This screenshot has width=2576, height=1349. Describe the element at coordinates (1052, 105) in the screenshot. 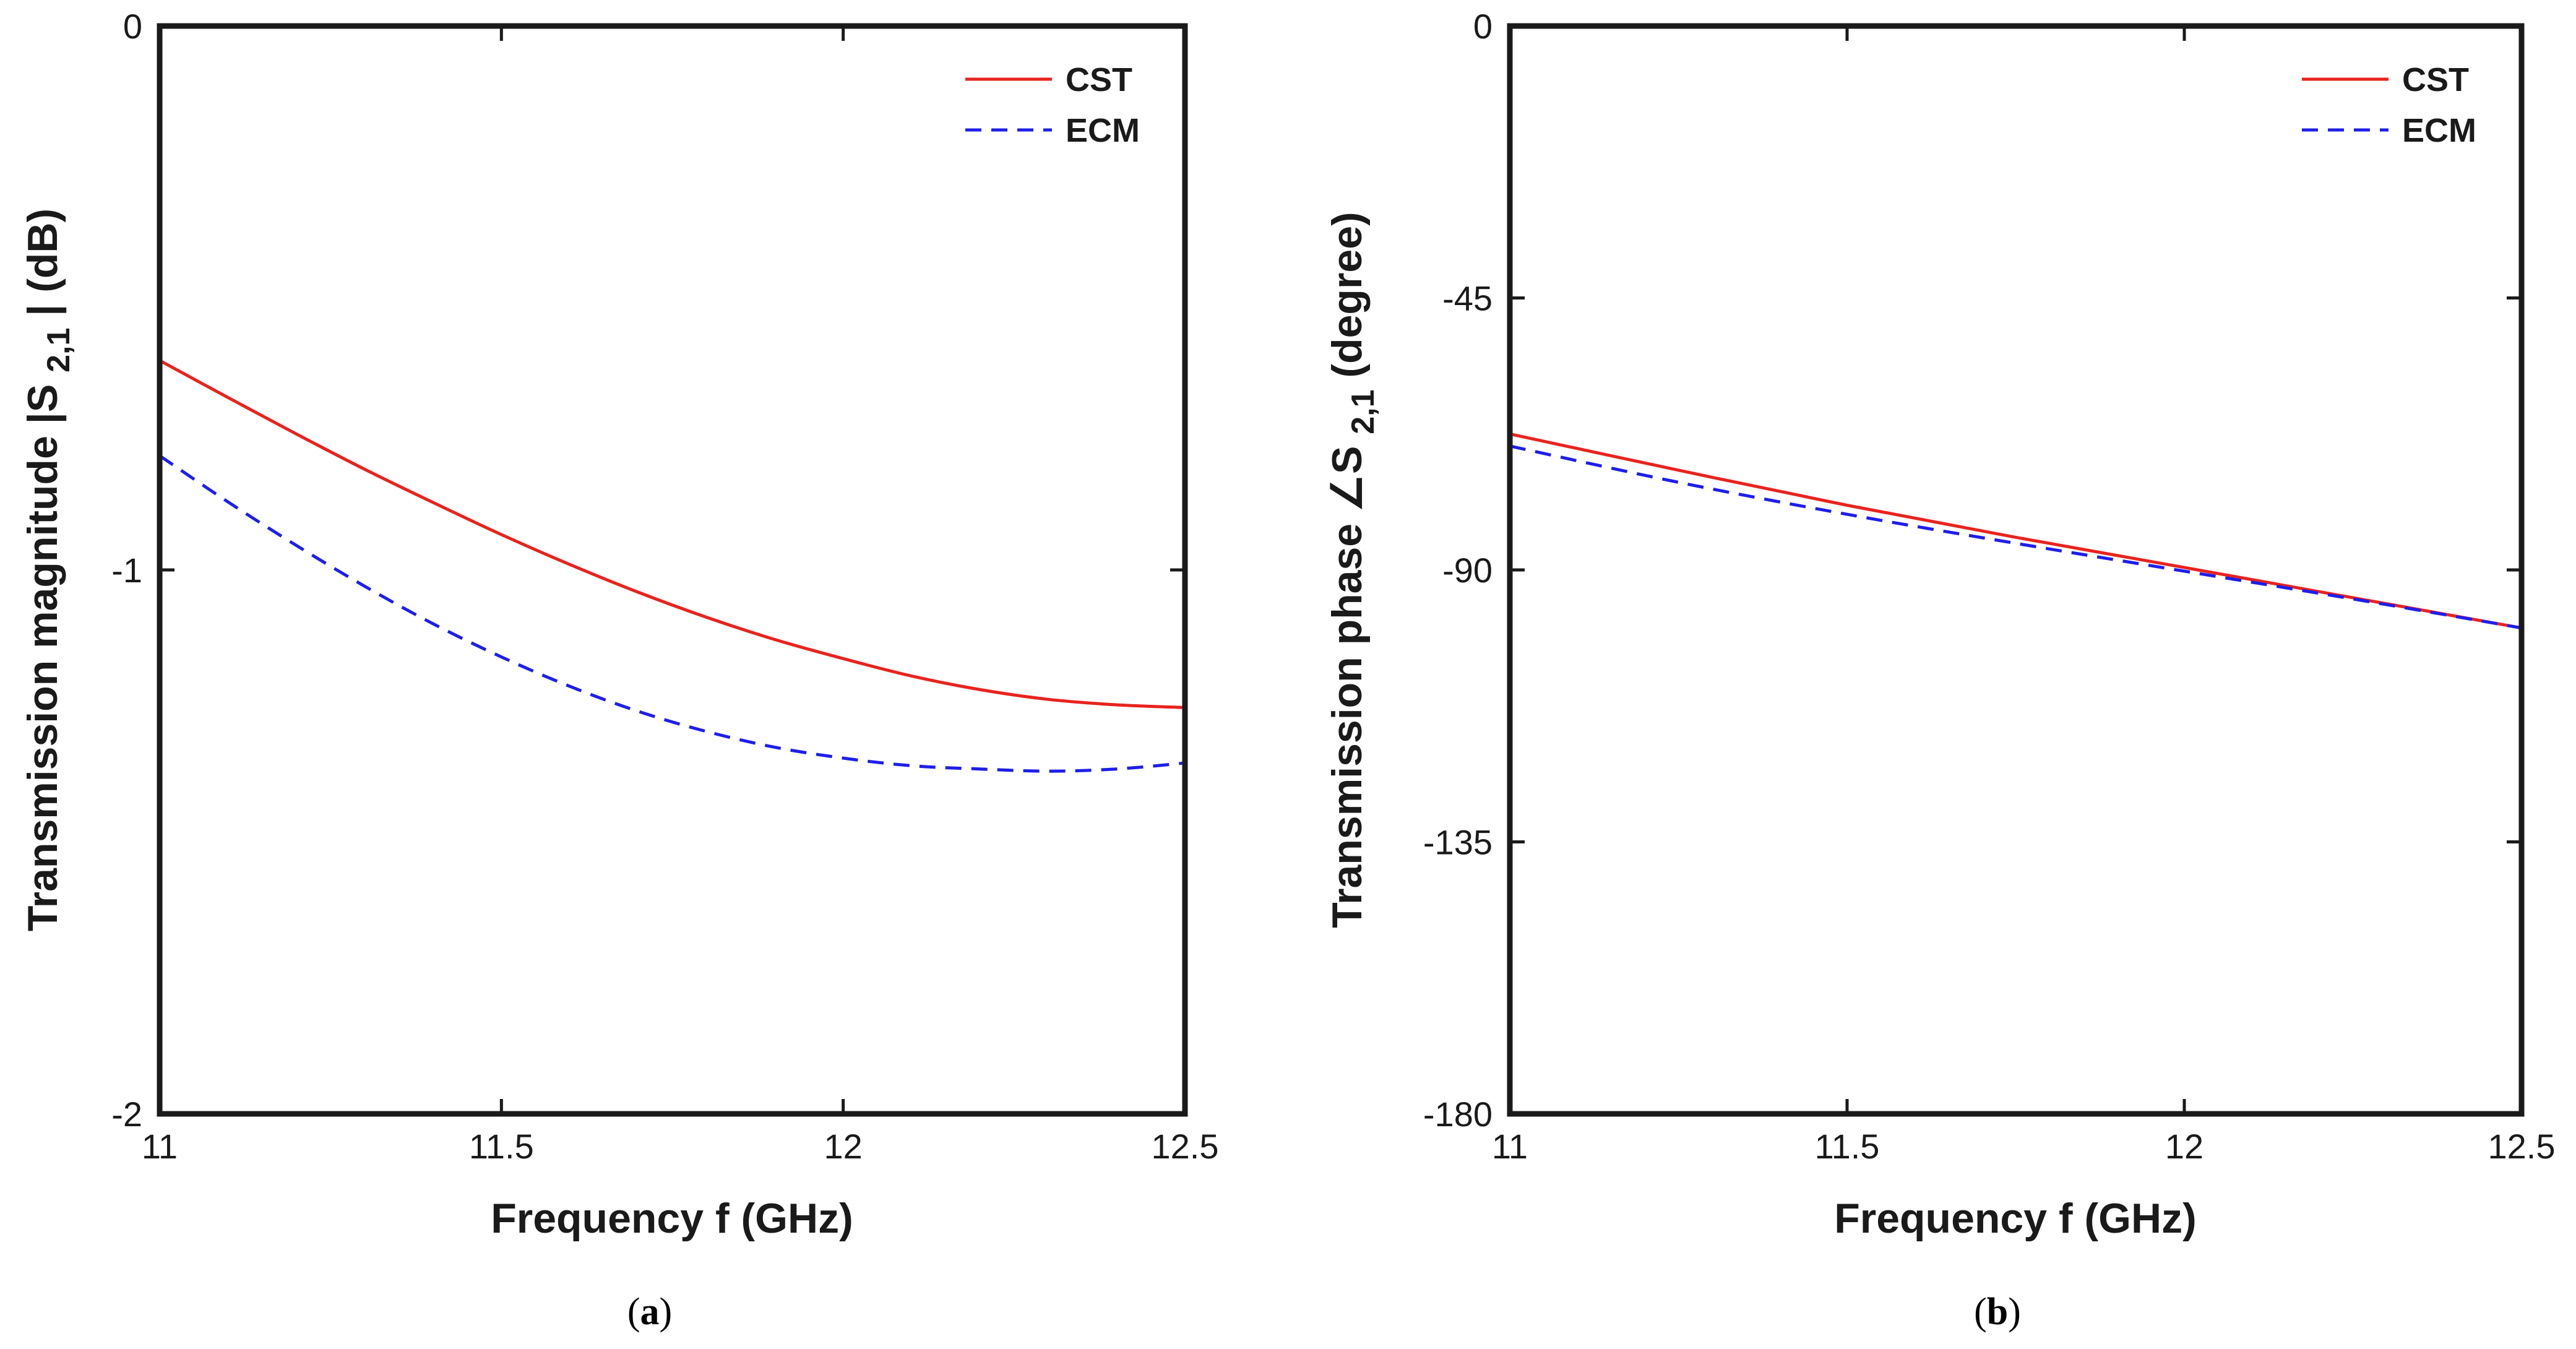

I see `panel-a-legend: CST ECM` at that location.